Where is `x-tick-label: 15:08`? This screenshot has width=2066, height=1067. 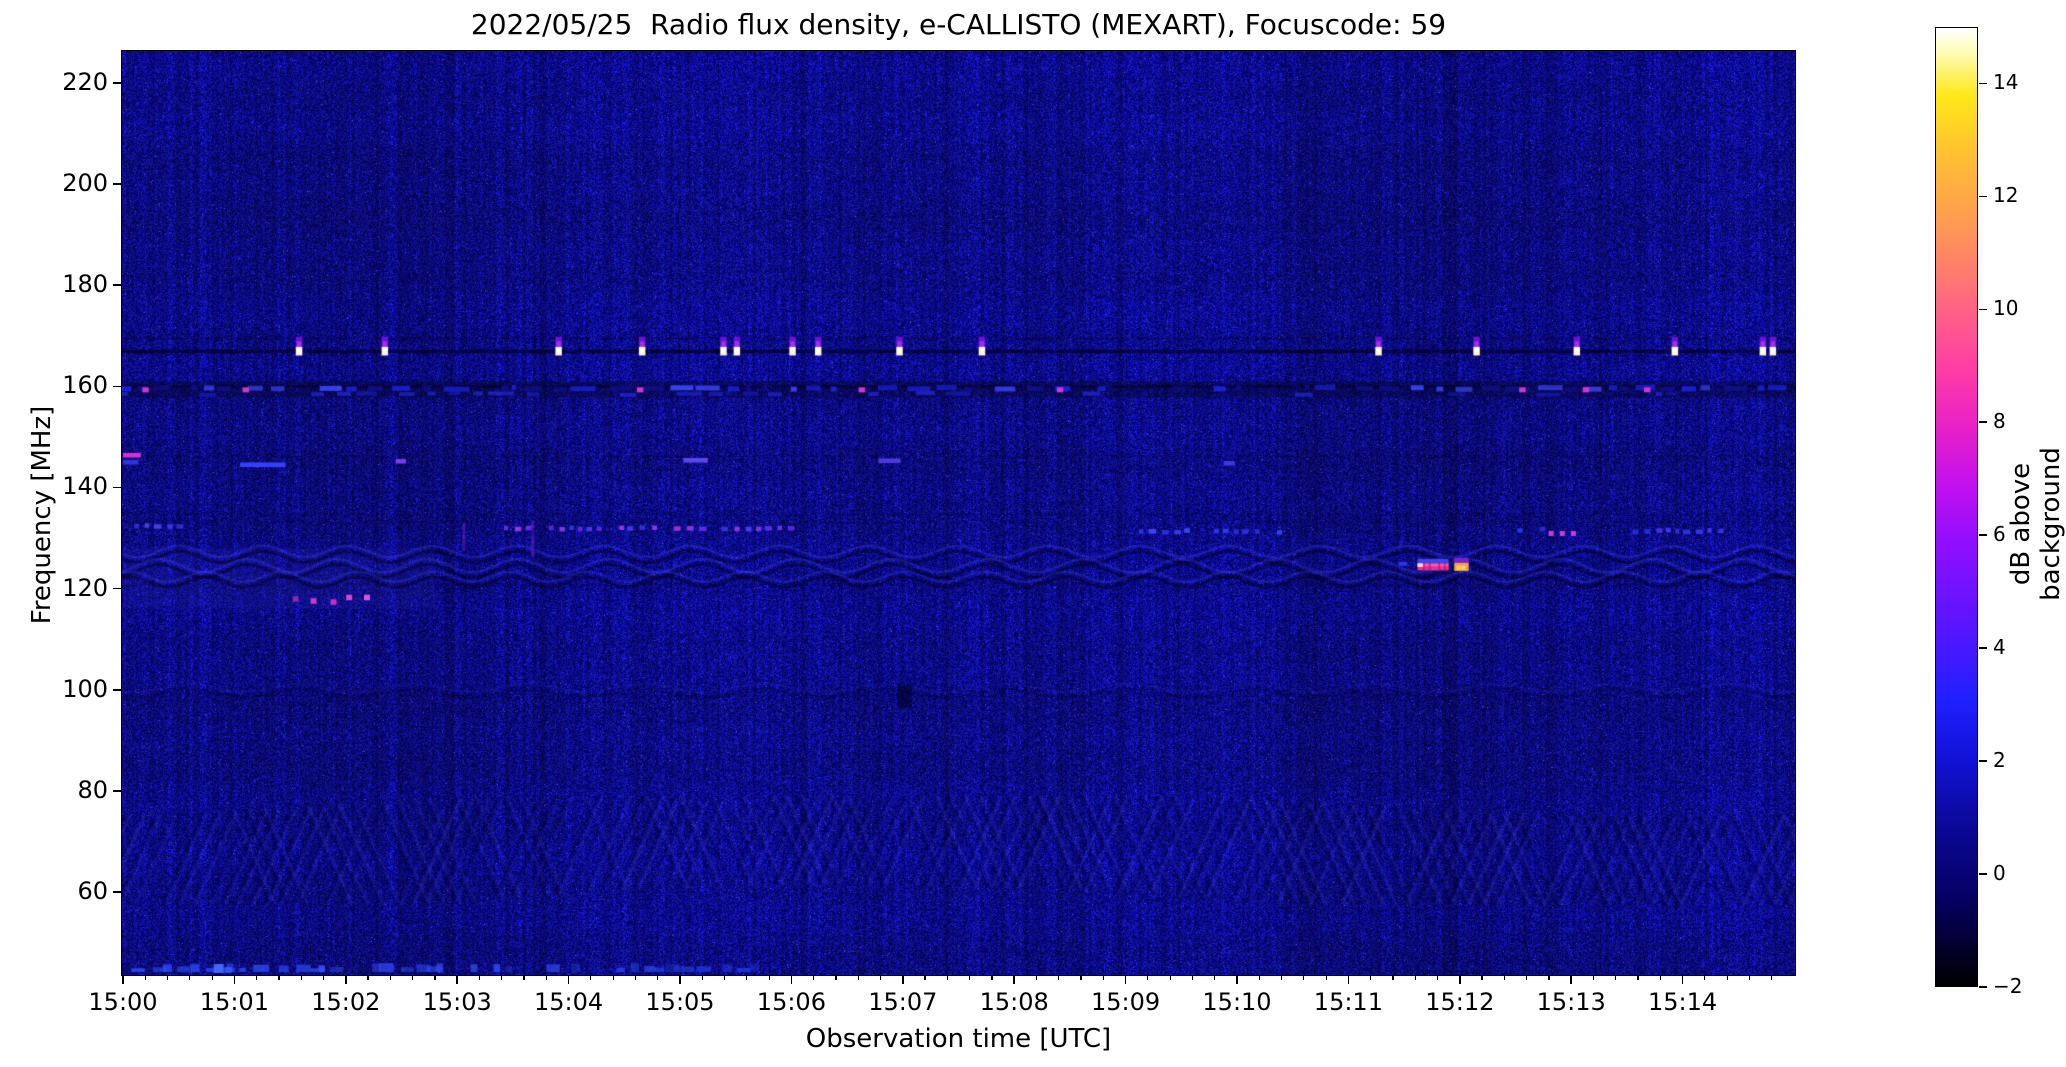 x-tick-label: 15:08 is located at coordinates (1014, 1002).